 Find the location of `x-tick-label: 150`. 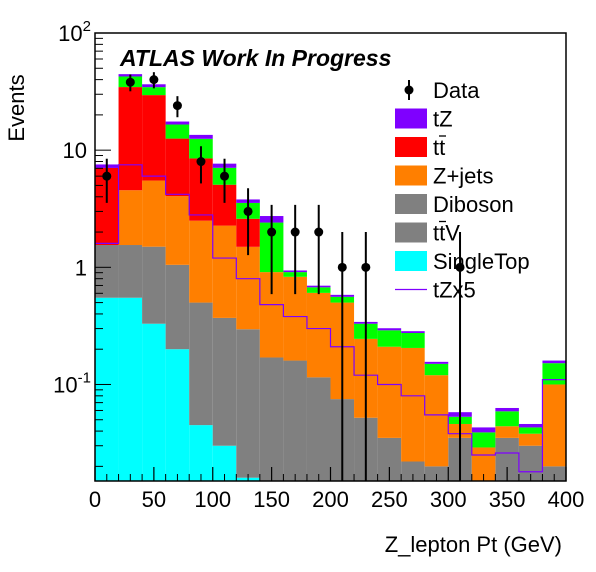

x-tick-label: 150 is located at coordinates (271, 499).